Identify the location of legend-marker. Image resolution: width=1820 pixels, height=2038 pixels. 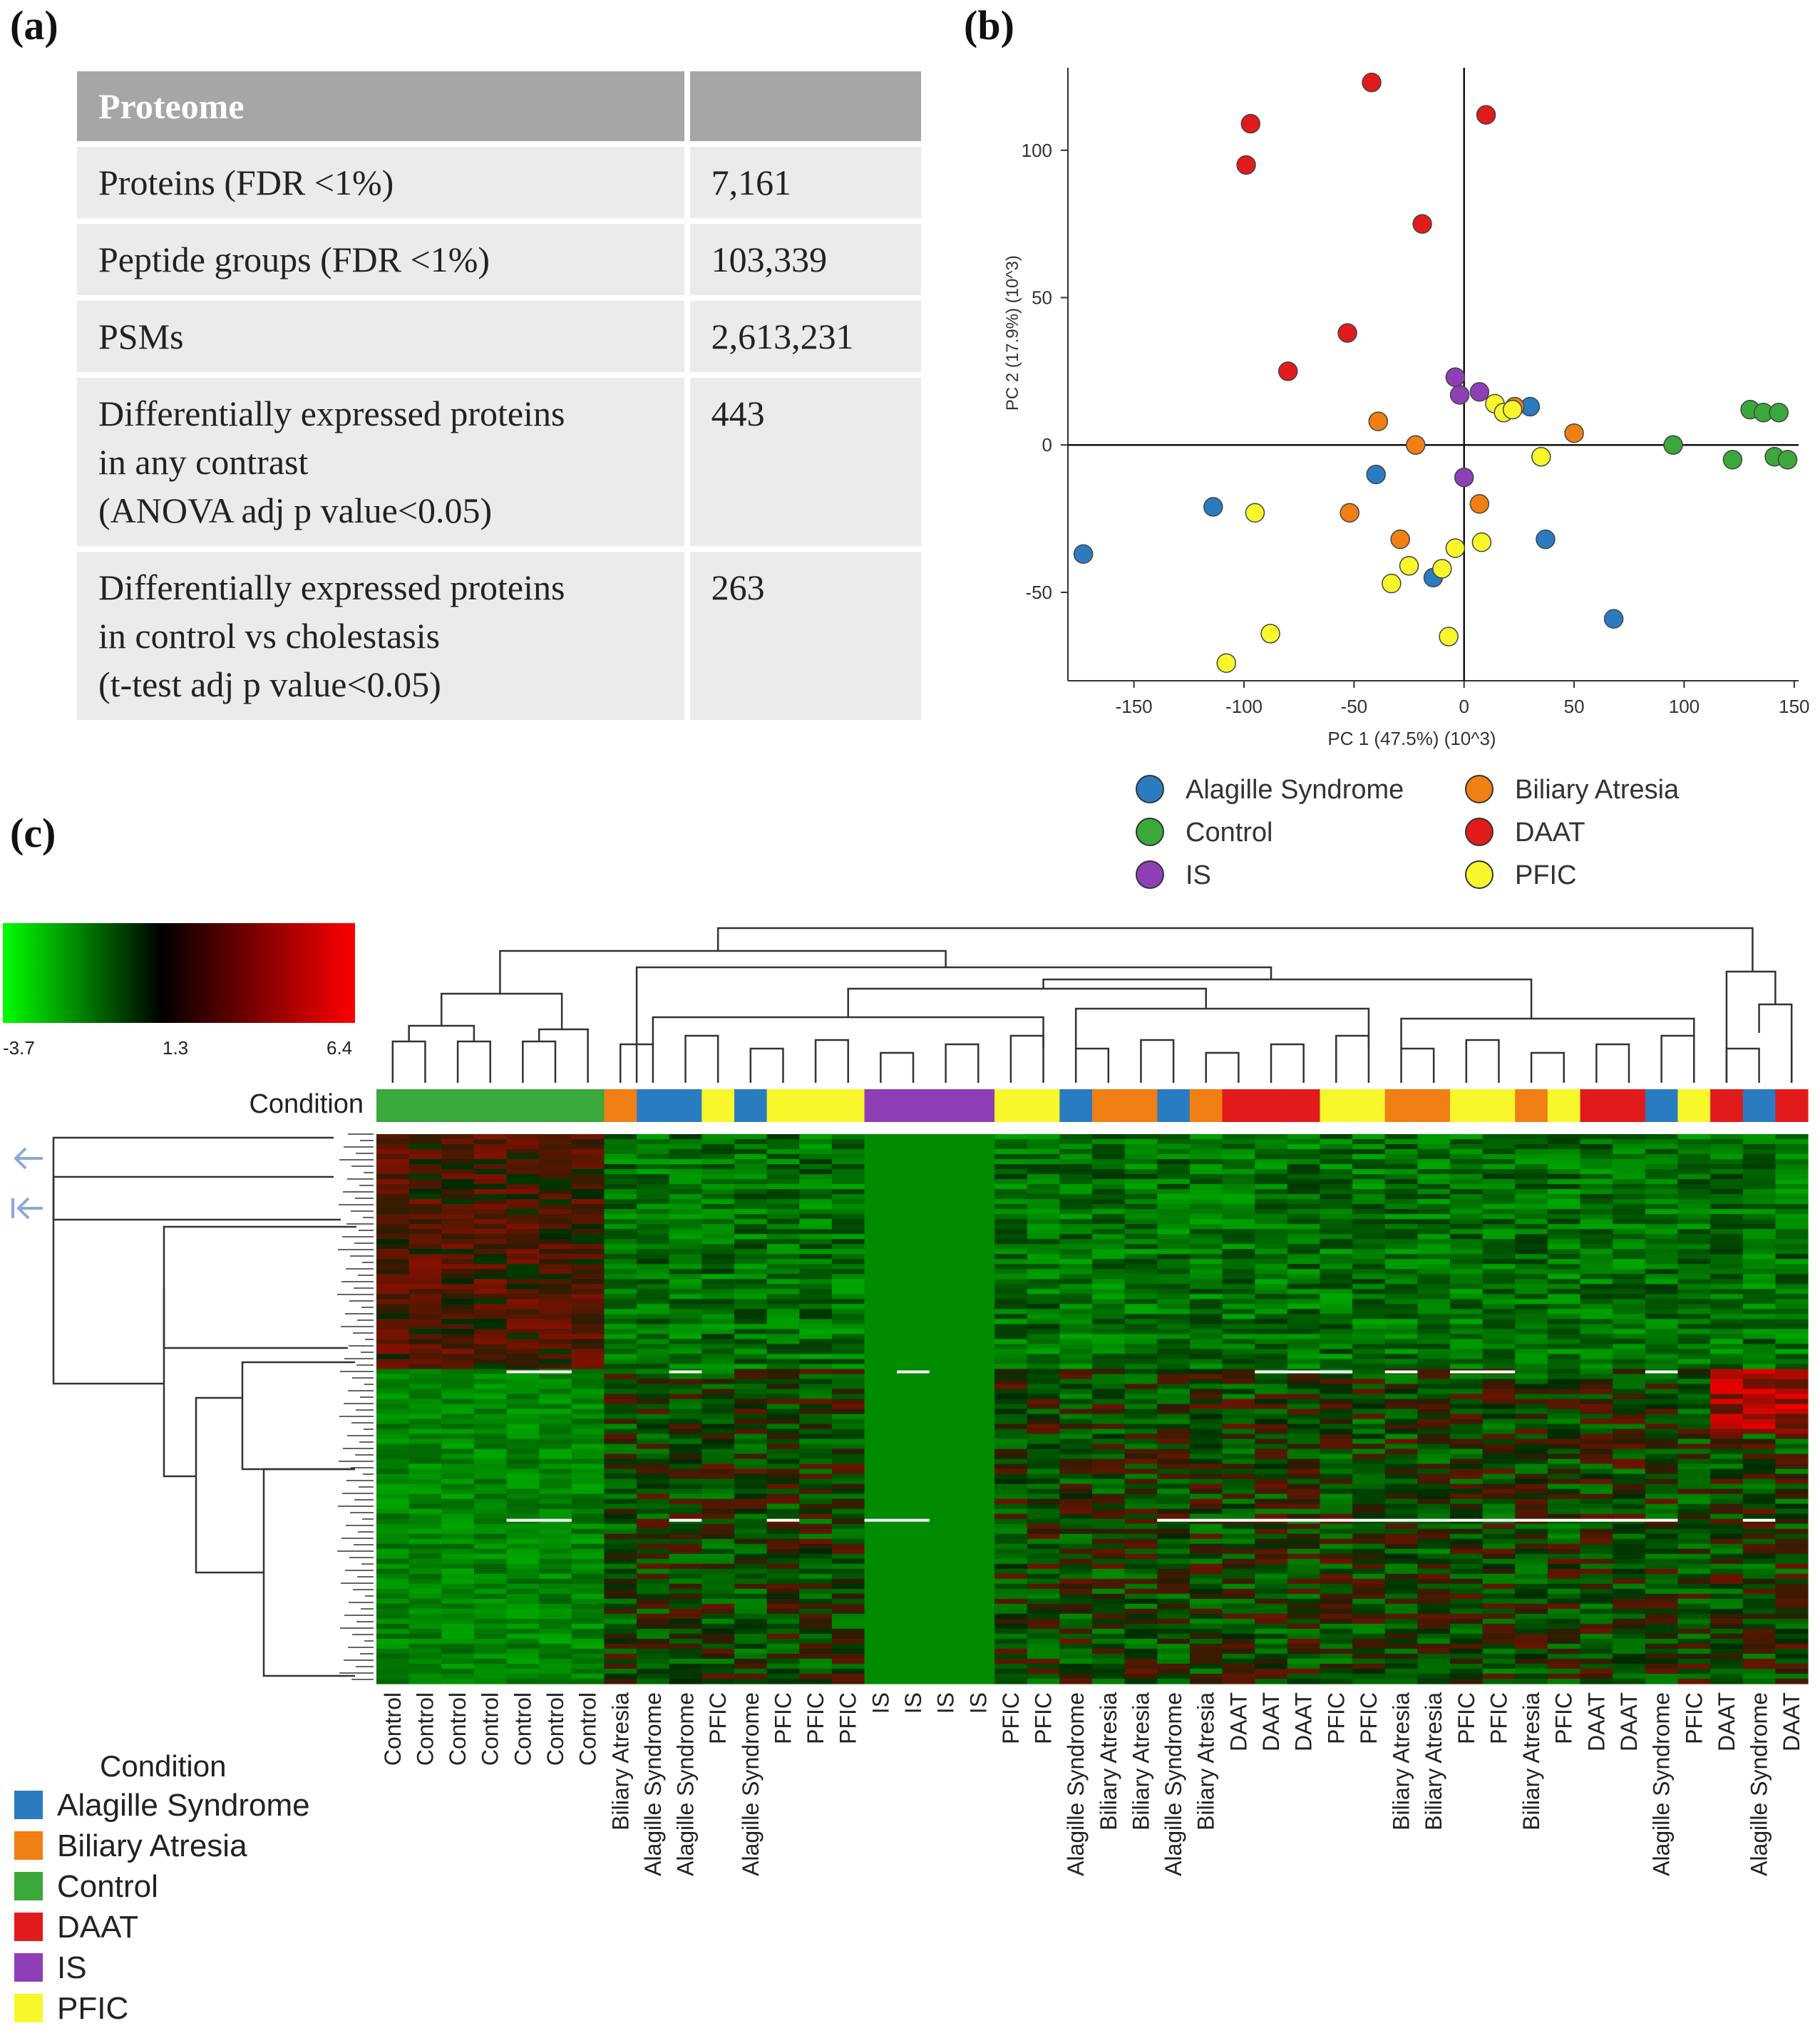
(1479, 832).